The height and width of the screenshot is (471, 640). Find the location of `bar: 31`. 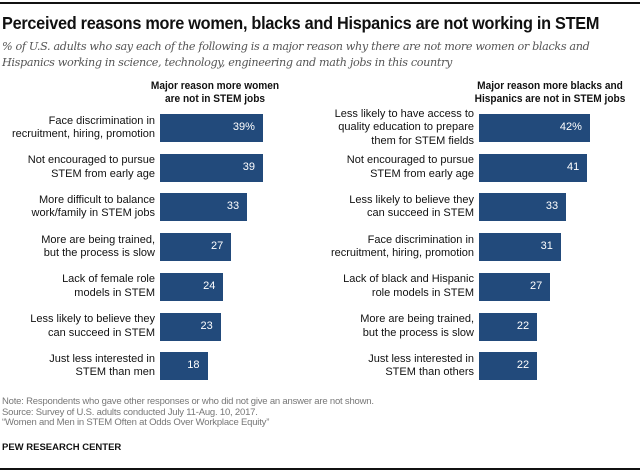

bar: 31 is located at coordinates (520, 247).